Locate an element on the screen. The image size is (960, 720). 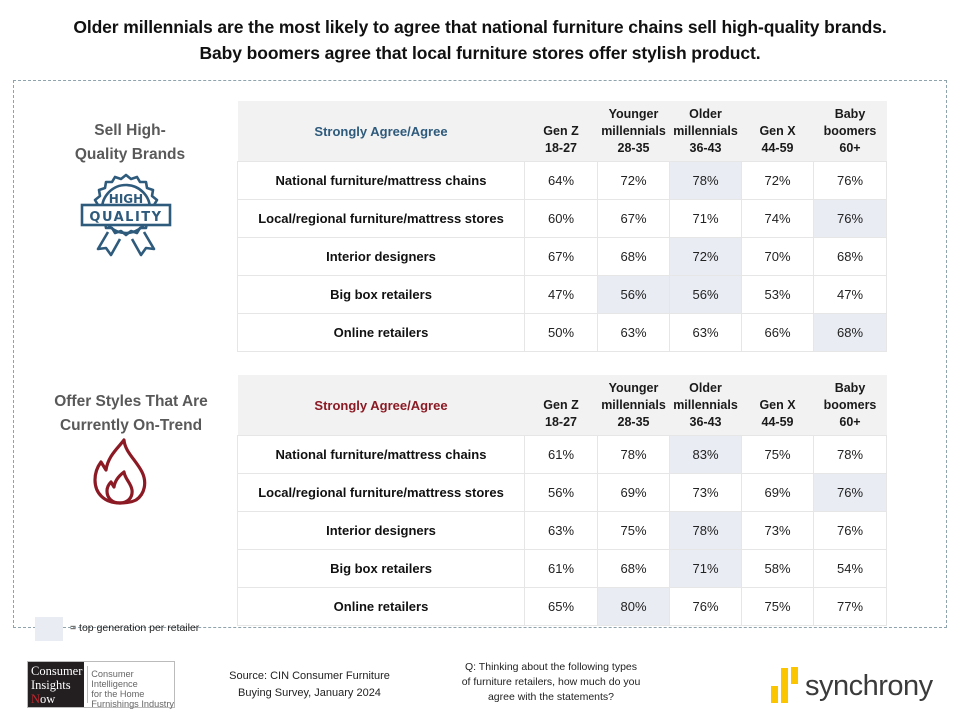
value-cell-top: 72% is located at coordinates (705, 256).